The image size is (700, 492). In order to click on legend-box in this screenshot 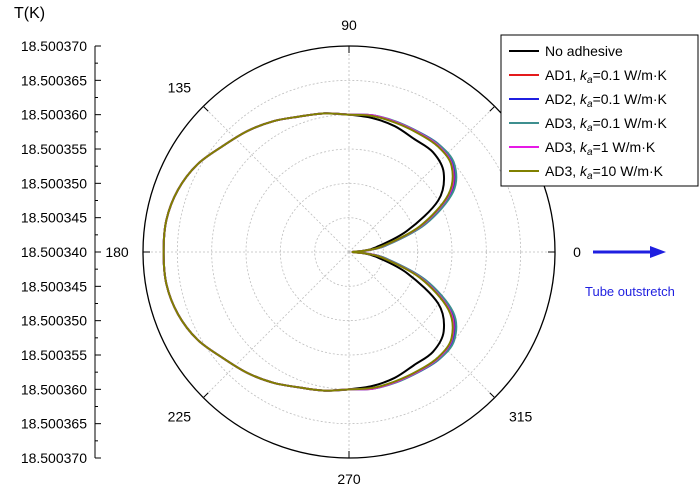, I will do `click(599, 110)`.